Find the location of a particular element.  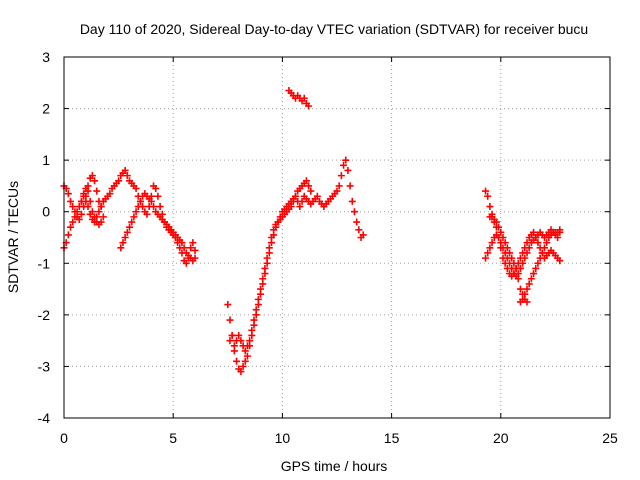

x-tick-label: 5 is located at coordinates (173, 438).